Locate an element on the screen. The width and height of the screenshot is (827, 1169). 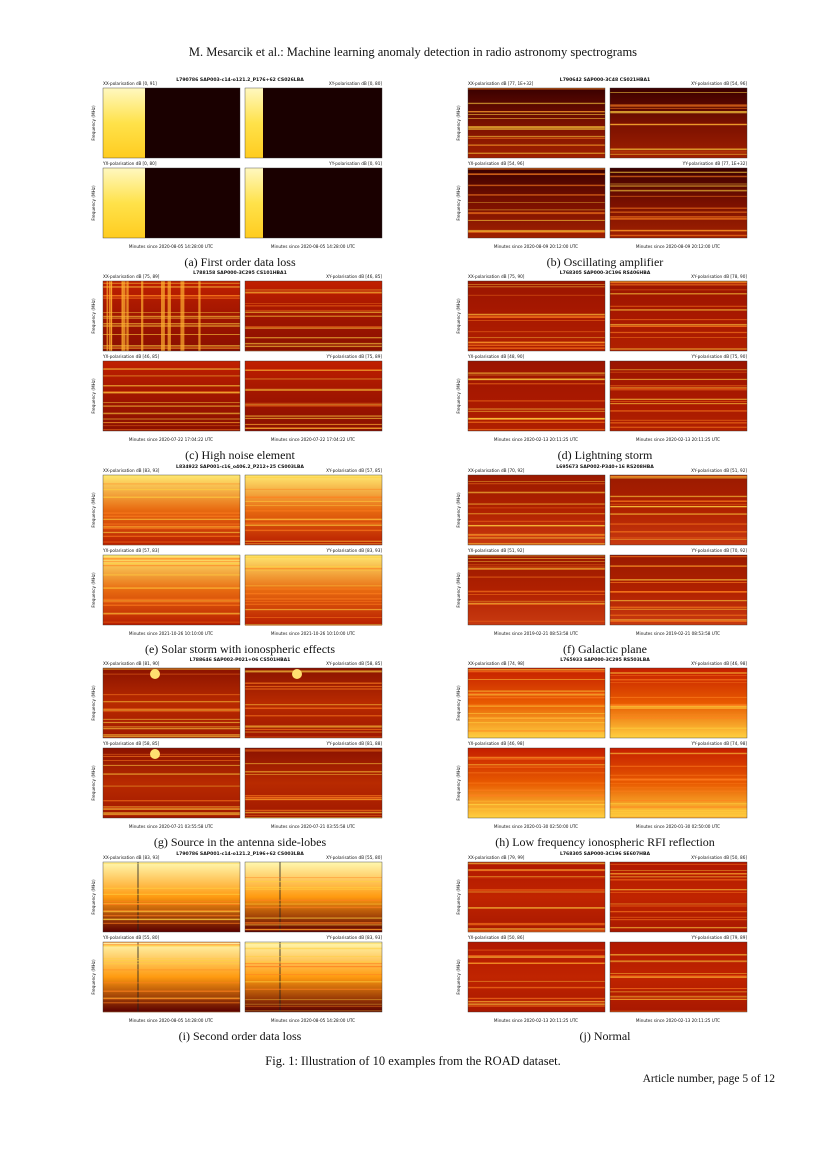
x-axis-label: Minutes since 2020-08-05 14:28:00 UTC is located at coordinates (171, 1020).